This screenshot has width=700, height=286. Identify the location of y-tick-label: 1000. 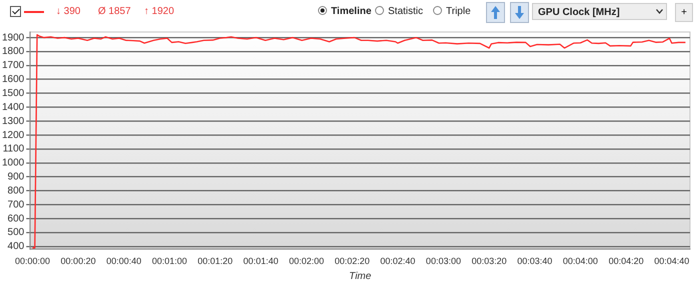
(13, 163).